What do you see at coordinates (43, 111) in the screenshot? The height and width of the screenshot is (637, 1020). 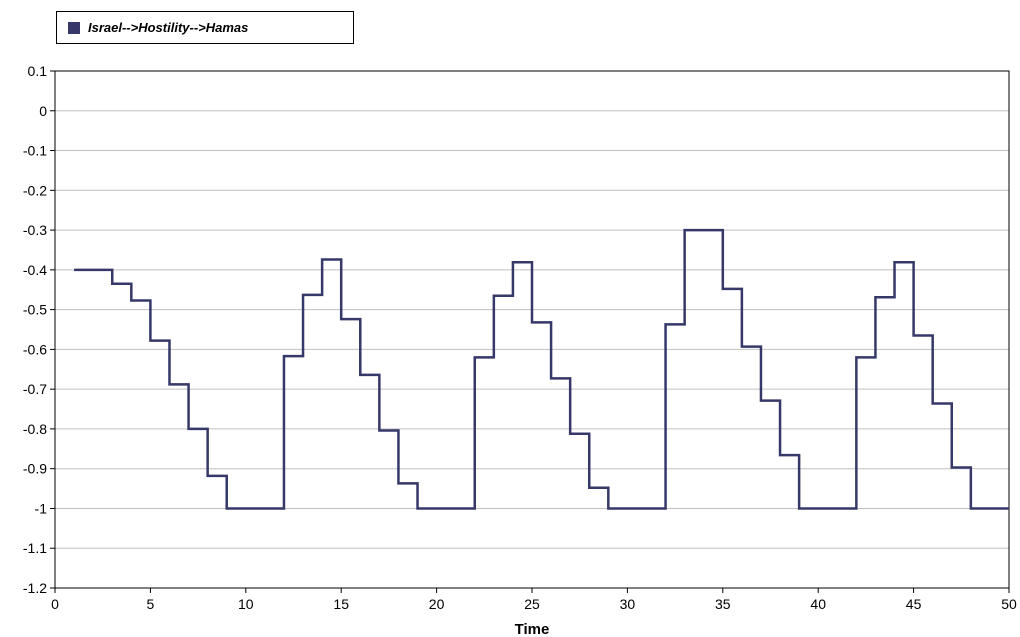 I see `y-tick-label: 0` at bounding box center [43, 111].